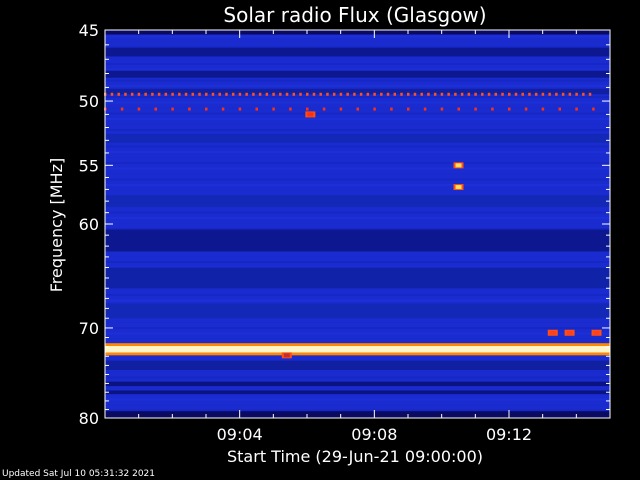 Image resolution: width=640 pixels, height=480 pixels. I want to click on y-tick-label: 70, so click(89, 328).